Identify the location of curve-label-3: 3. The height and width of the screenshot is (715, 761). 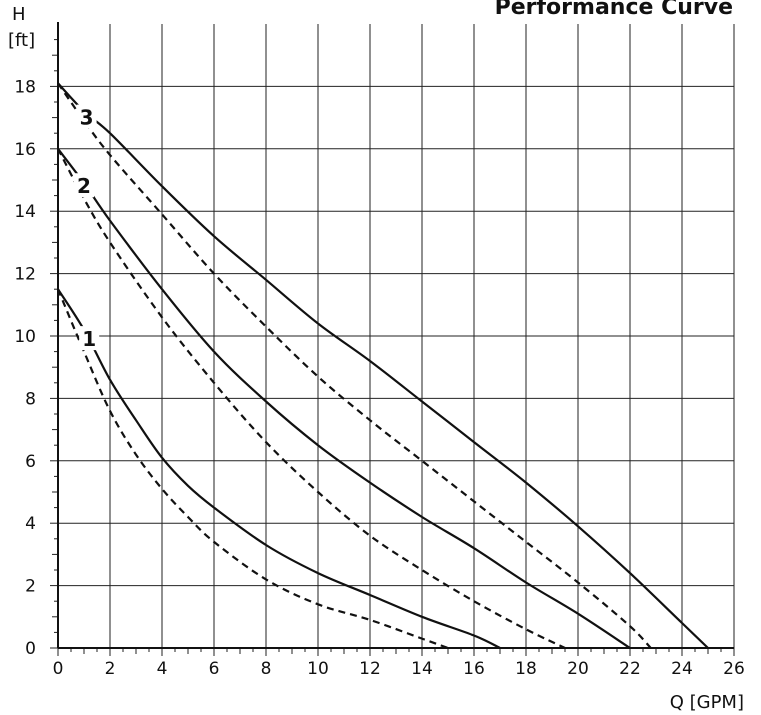
(87, 118).